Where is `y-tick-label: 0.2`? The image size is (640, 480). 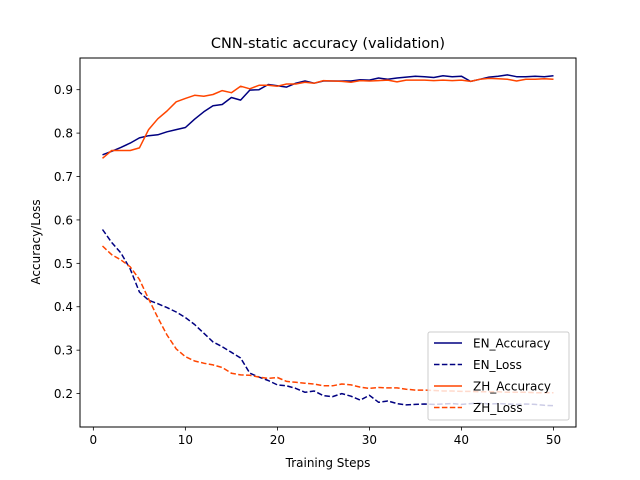
y-tick-label: 0.2 is located at coordinates (63, 394).